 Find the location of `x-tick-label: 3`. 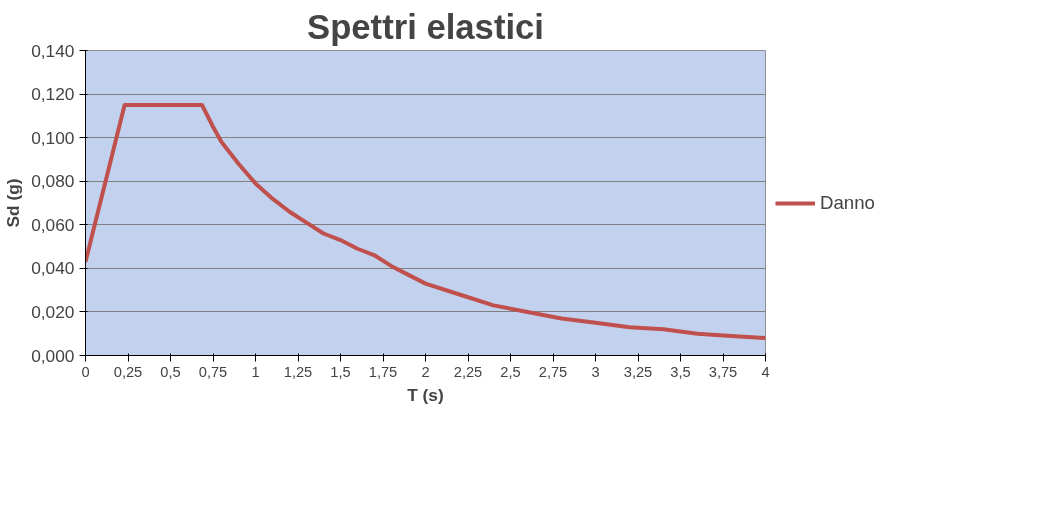

x-tick-label: 3 is located at coordinates (595, 371).